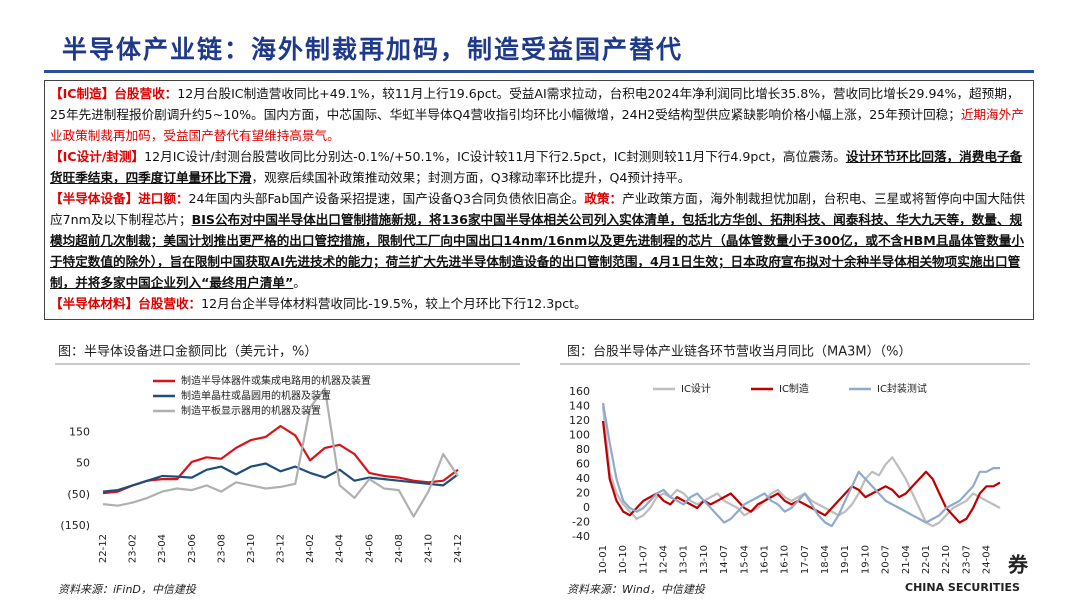 The width and height of the screenshot is (1080, 608). What do you see at coordinates (865, 559) in the screenshot?
I see `x-tick-label: 19-10` at bounding box center [865, 559].